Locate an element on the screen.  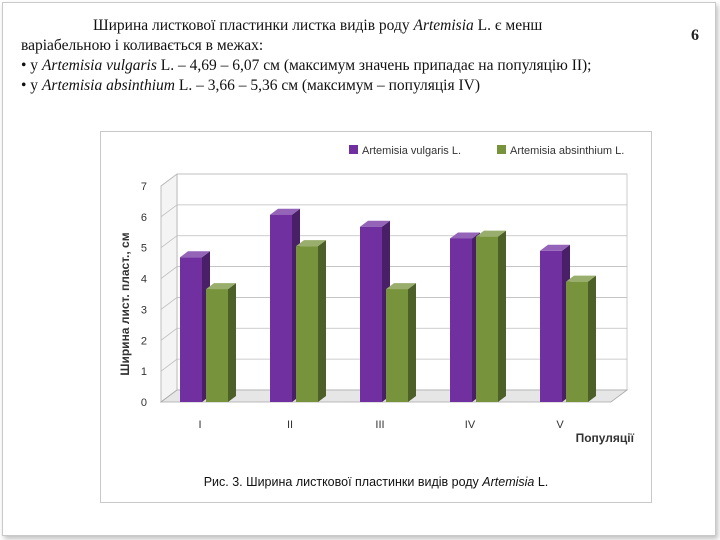
caption-genus: Artemisia is located at coordinates (508, 482).